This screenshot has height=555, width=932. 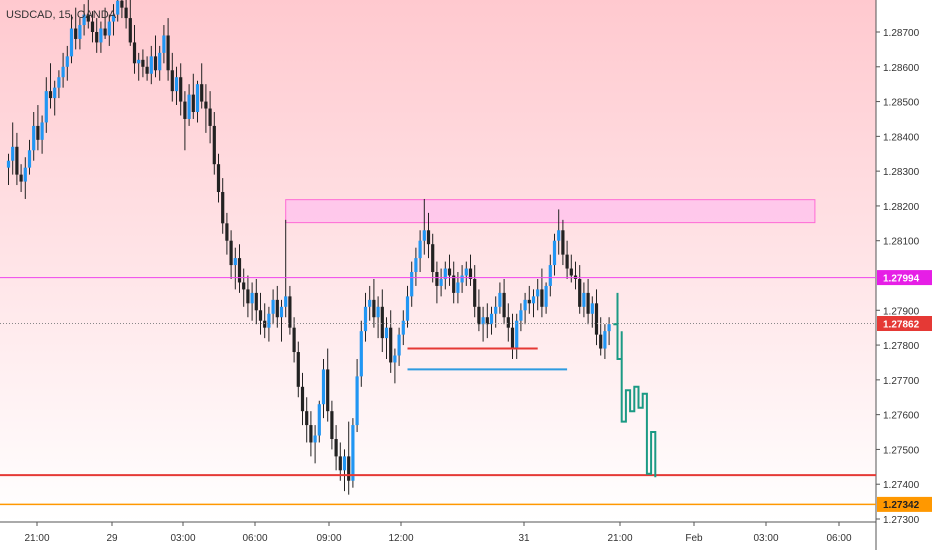 I want to click on projection-path, so click(x=635, y=385).